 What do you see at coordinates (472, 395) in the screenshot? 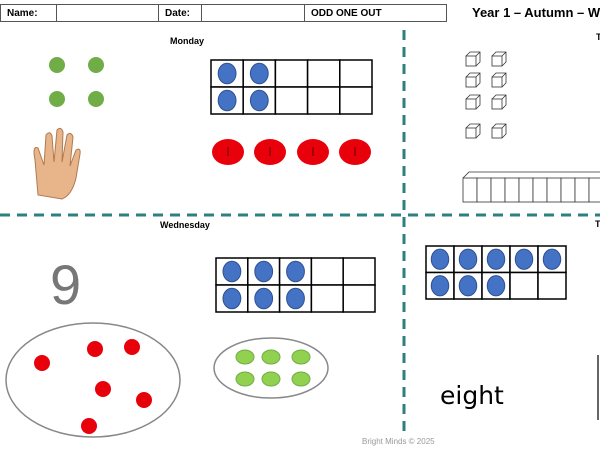
I see `number-word: eight` at bounding box center [472, 395].